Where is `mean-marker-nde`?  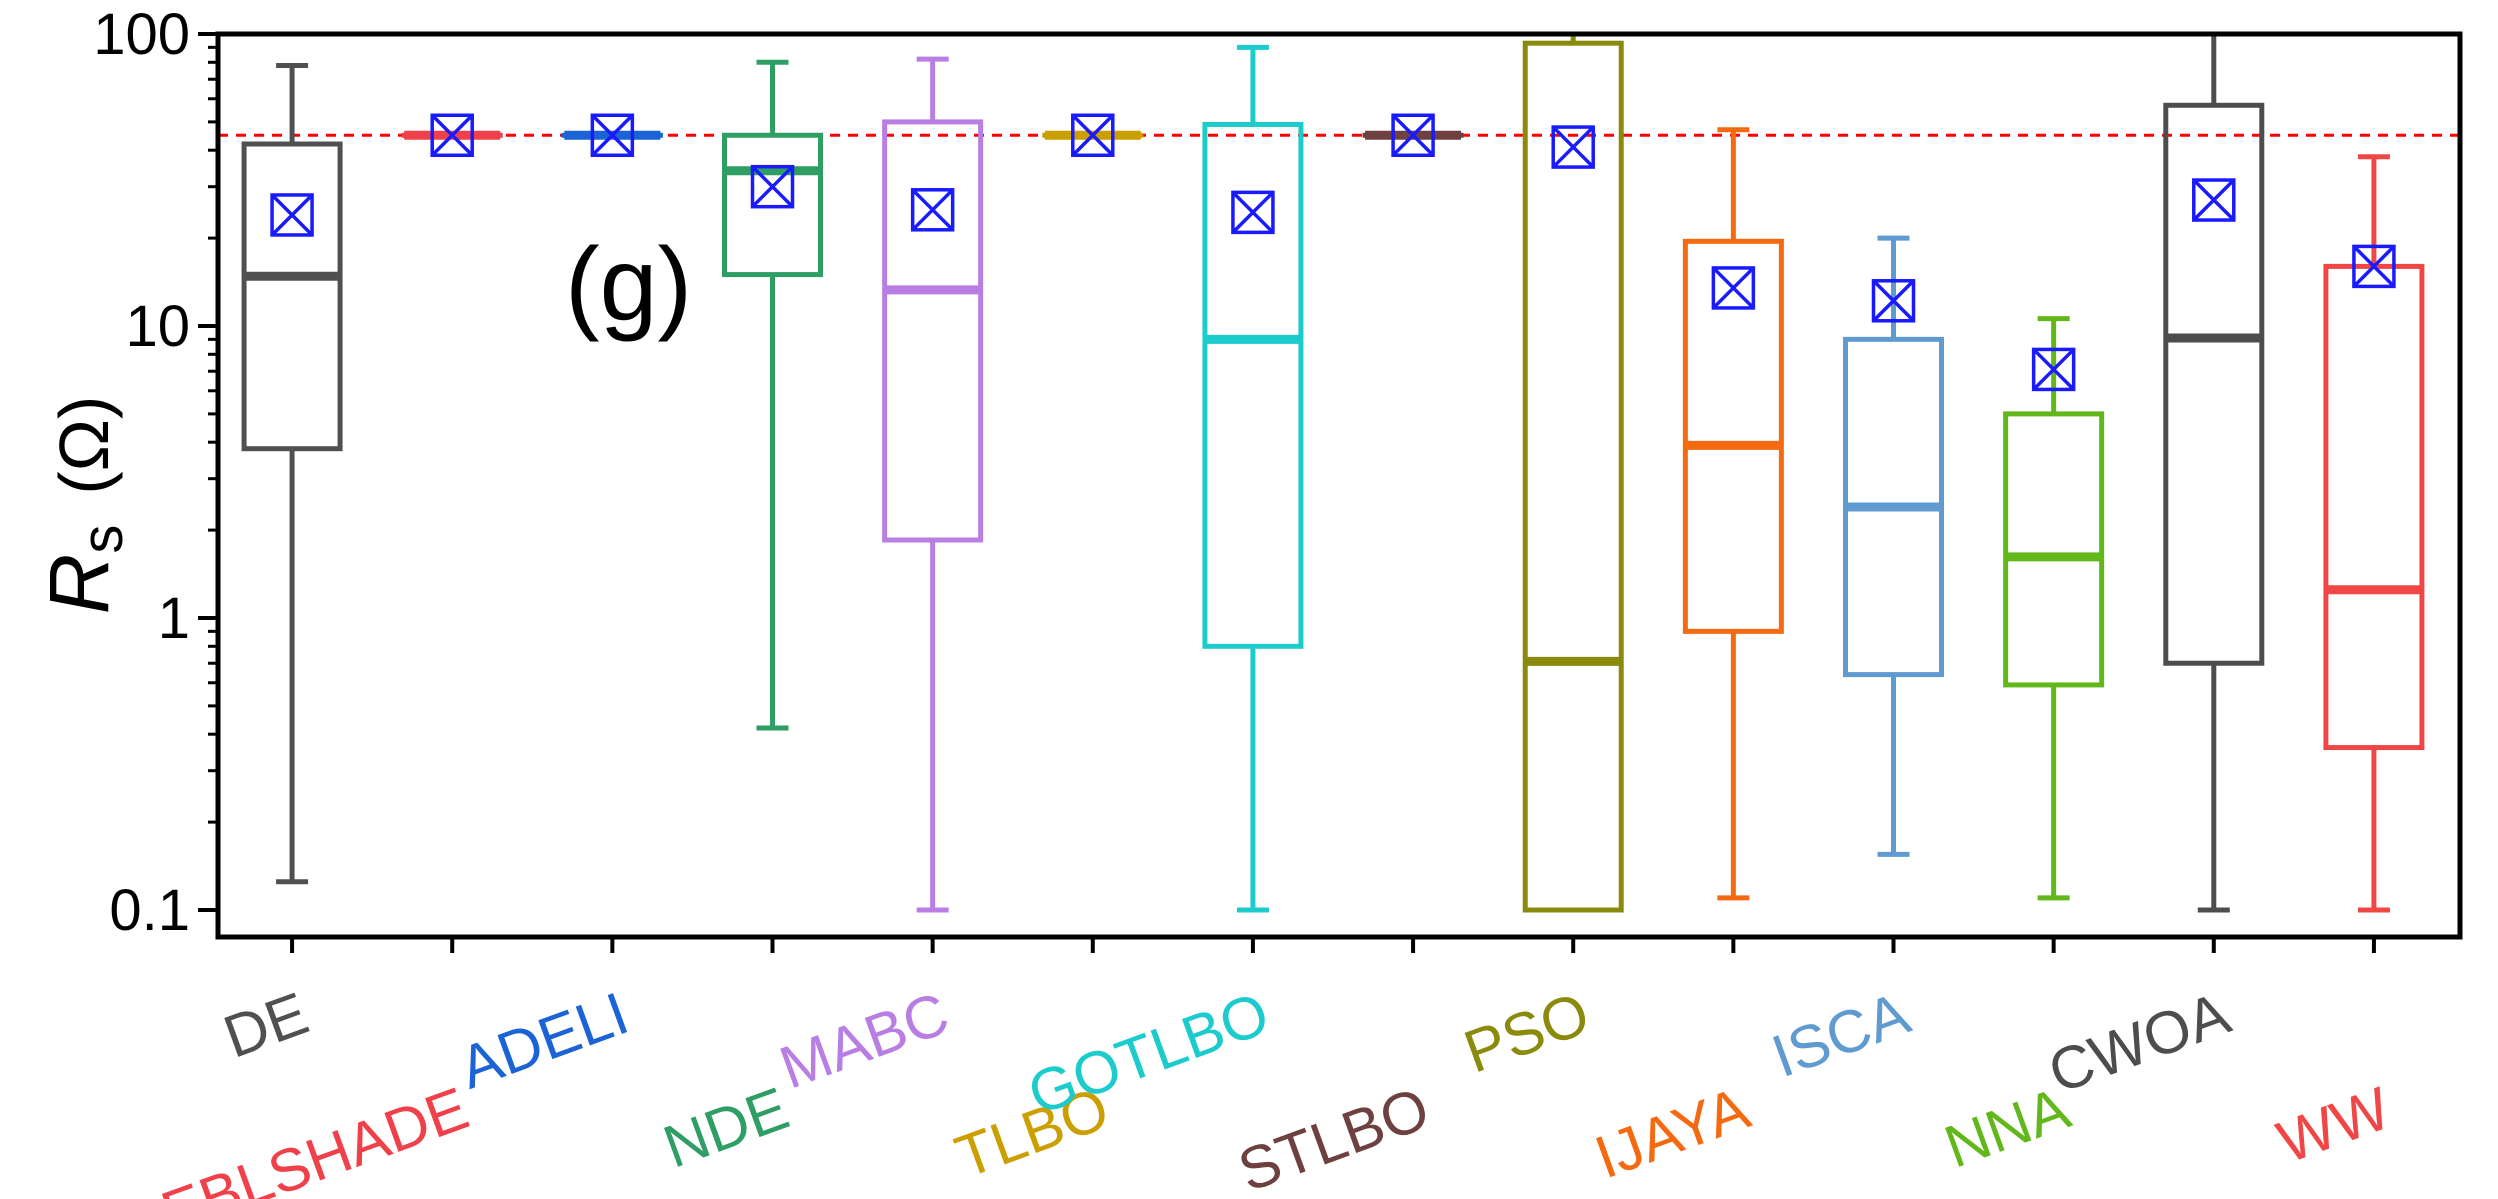
mean-marker-nde is located at coordinates (772, 186).